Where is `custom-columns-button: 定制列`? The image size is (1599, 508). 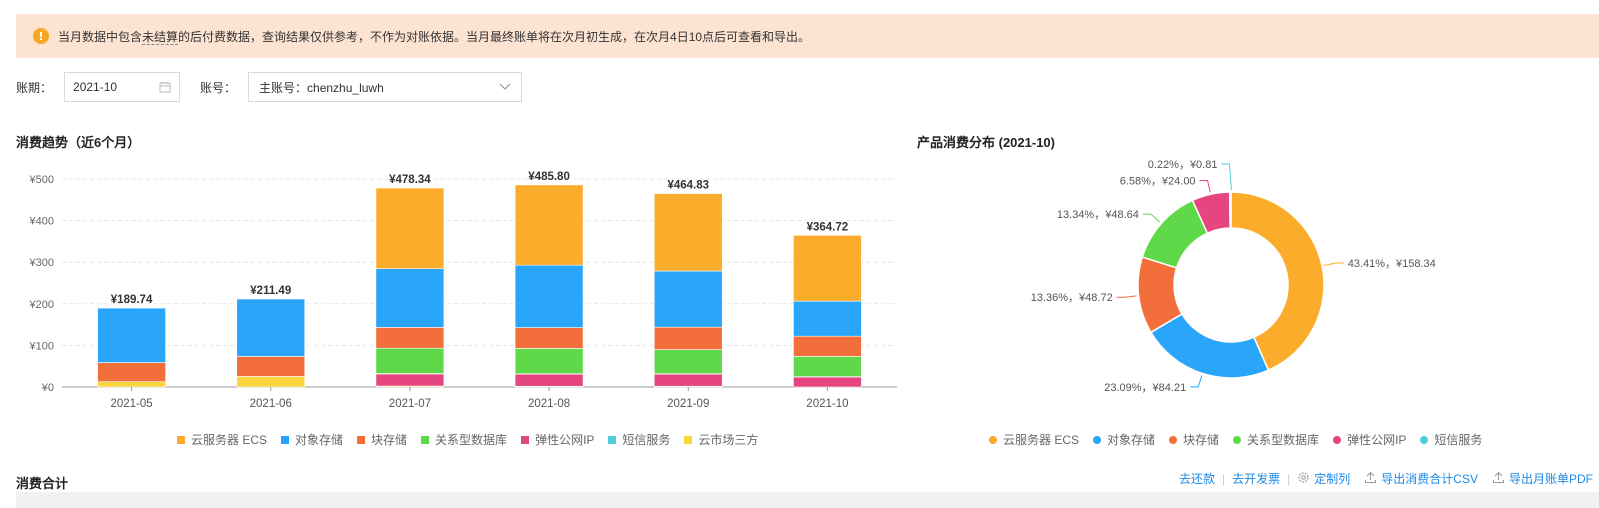 custom-columns-button: 定制列 is located at coordinates (1323, 478).